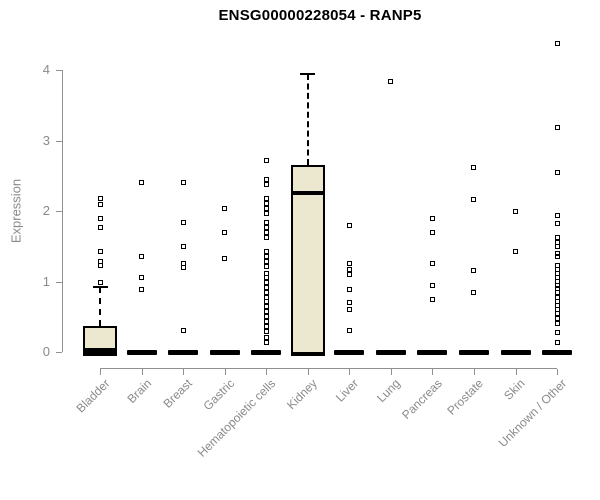  I want to click on y-tick-label: 0, so click(46, 351).